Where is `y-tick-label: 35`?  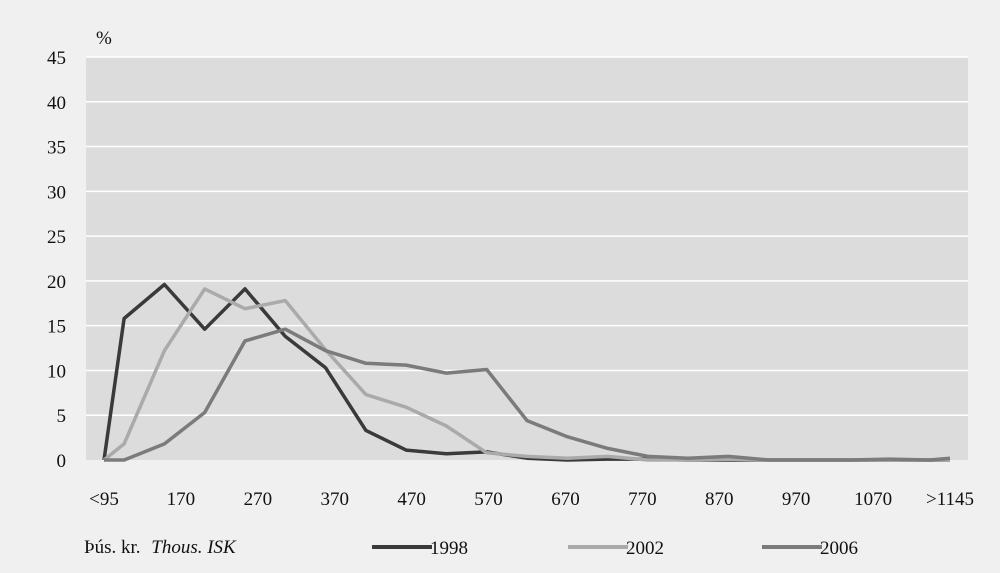
y-tick-label: 35 is located at coordinates (56, 148).